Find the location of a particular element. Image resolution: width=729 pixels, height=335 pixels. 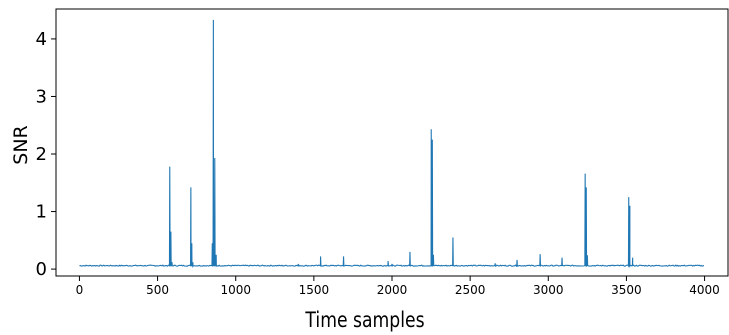

x-tick-label: 3000 is located at coordinates (548, 290).